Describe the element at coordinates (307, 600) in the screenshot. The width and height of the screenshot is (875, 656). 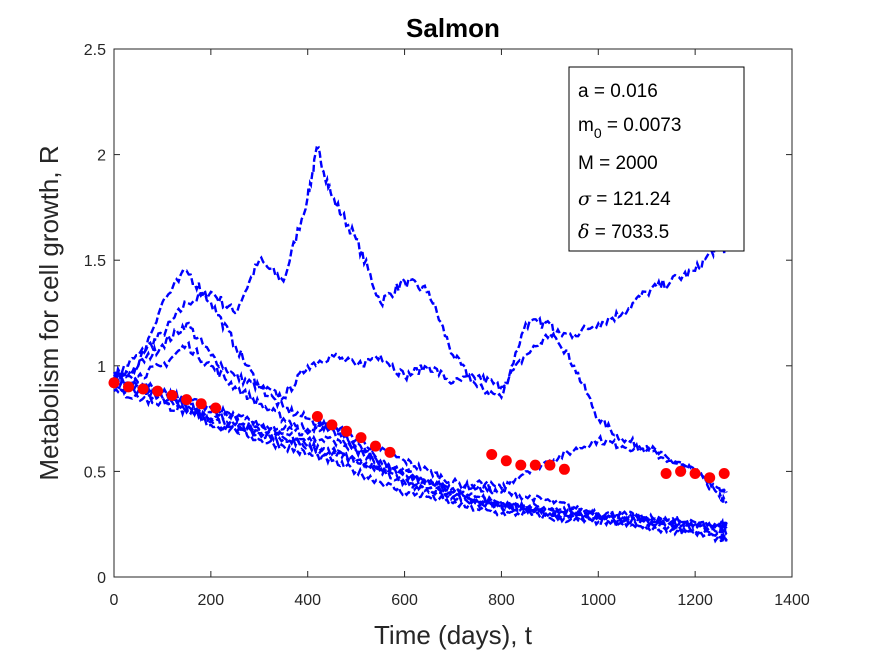
I see `x-tick-label: 400` at that location.